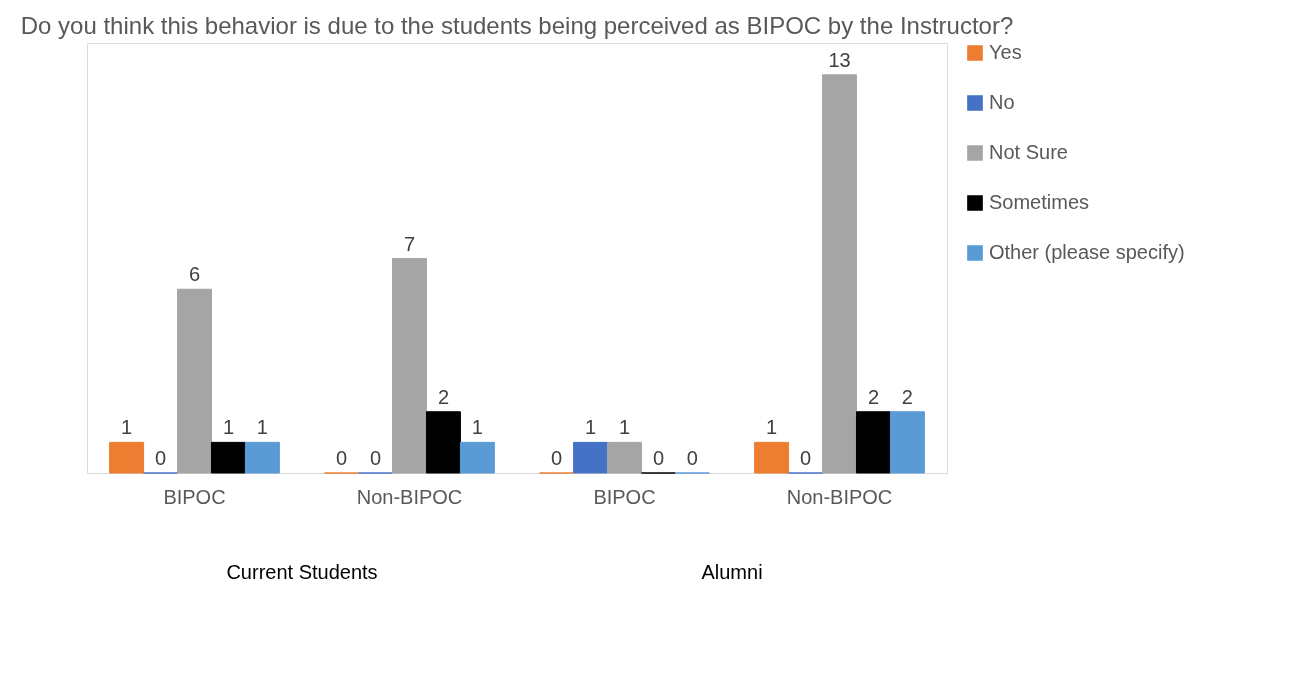 The image size is (1309, 686). What do you see at coordinates (1005, 52) in the screenshot?
I see `legend-label: Yes` at bounding box center [1005, 52].